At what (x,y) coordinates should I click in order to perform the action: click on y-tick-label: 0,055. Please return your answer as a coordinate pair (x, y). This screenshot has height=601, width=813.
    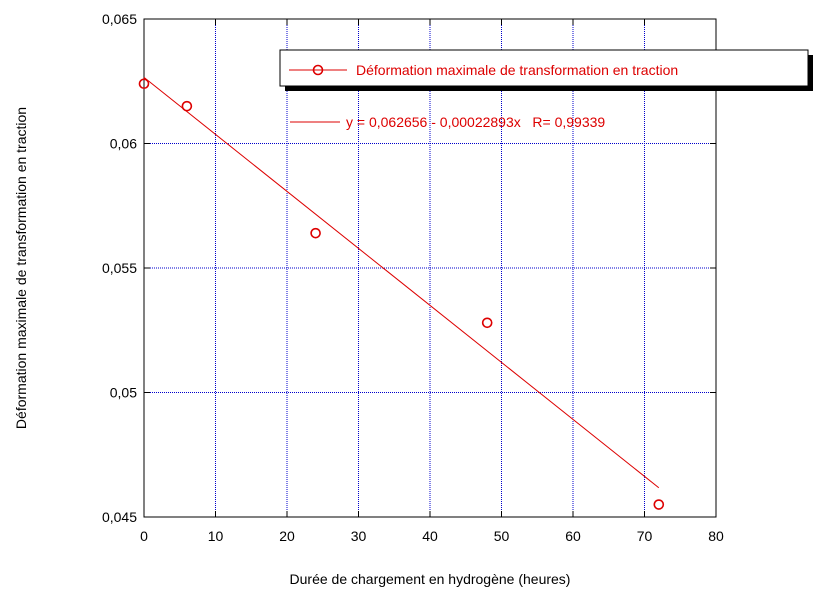
    Looking at the image, I should click on (119, 268).